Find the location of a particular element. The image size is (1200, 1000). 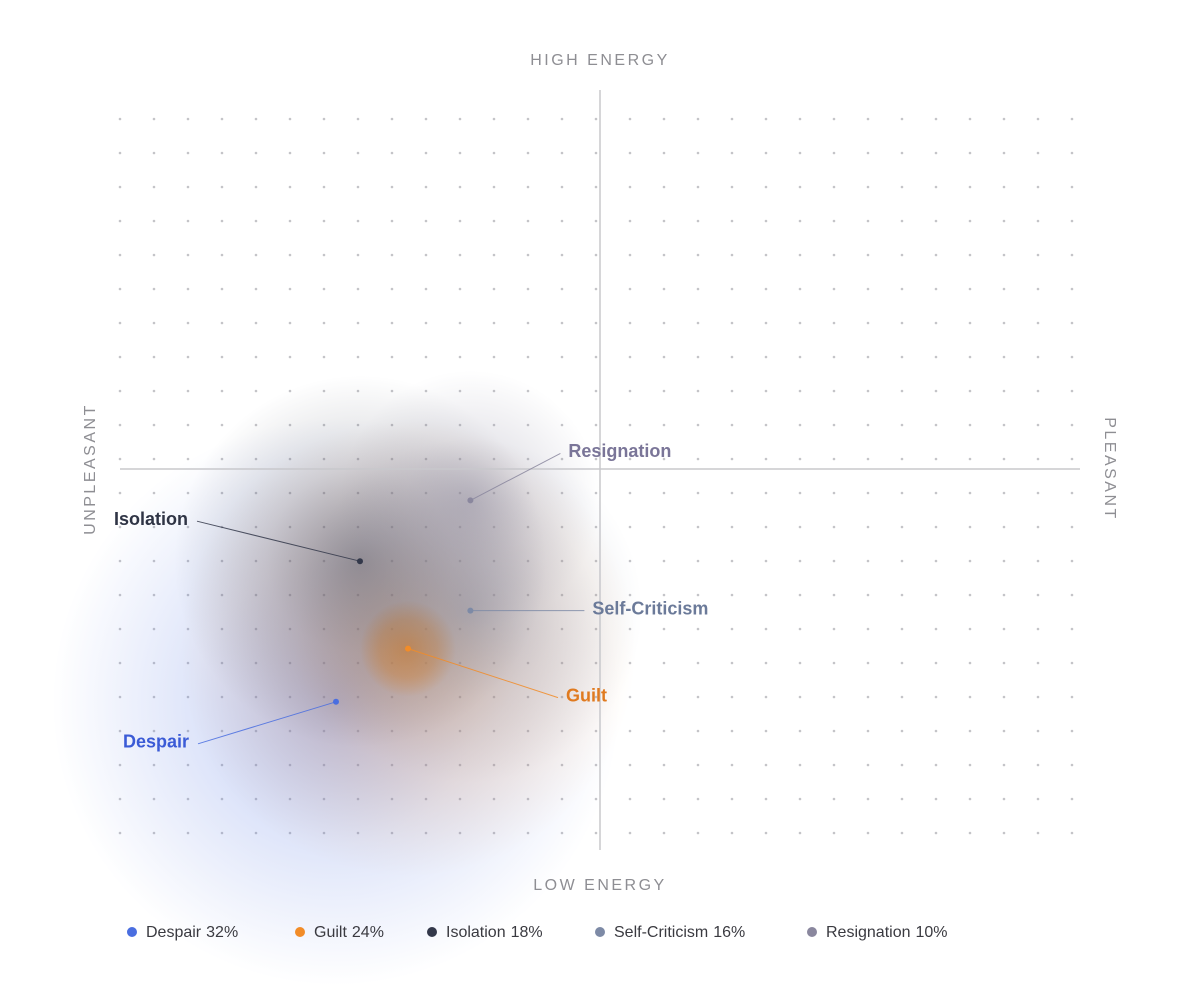

legend-name: Resignation is located at coordinates (868, 932).